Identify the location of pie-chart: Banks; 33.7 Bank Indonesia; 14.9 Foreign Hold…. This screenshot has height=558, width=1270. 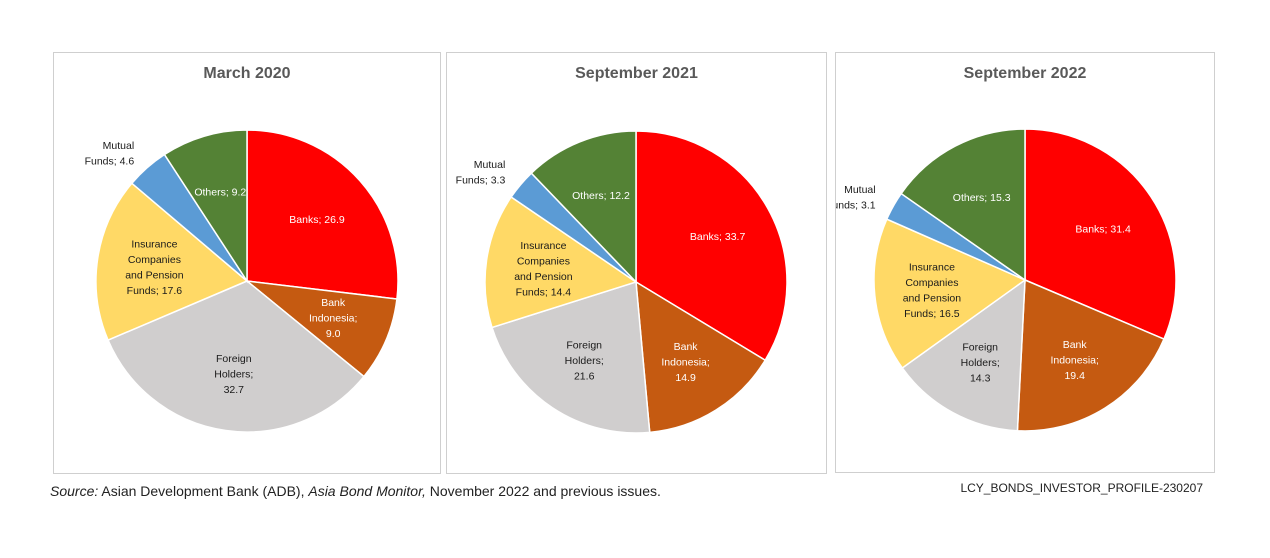
(622, 282).